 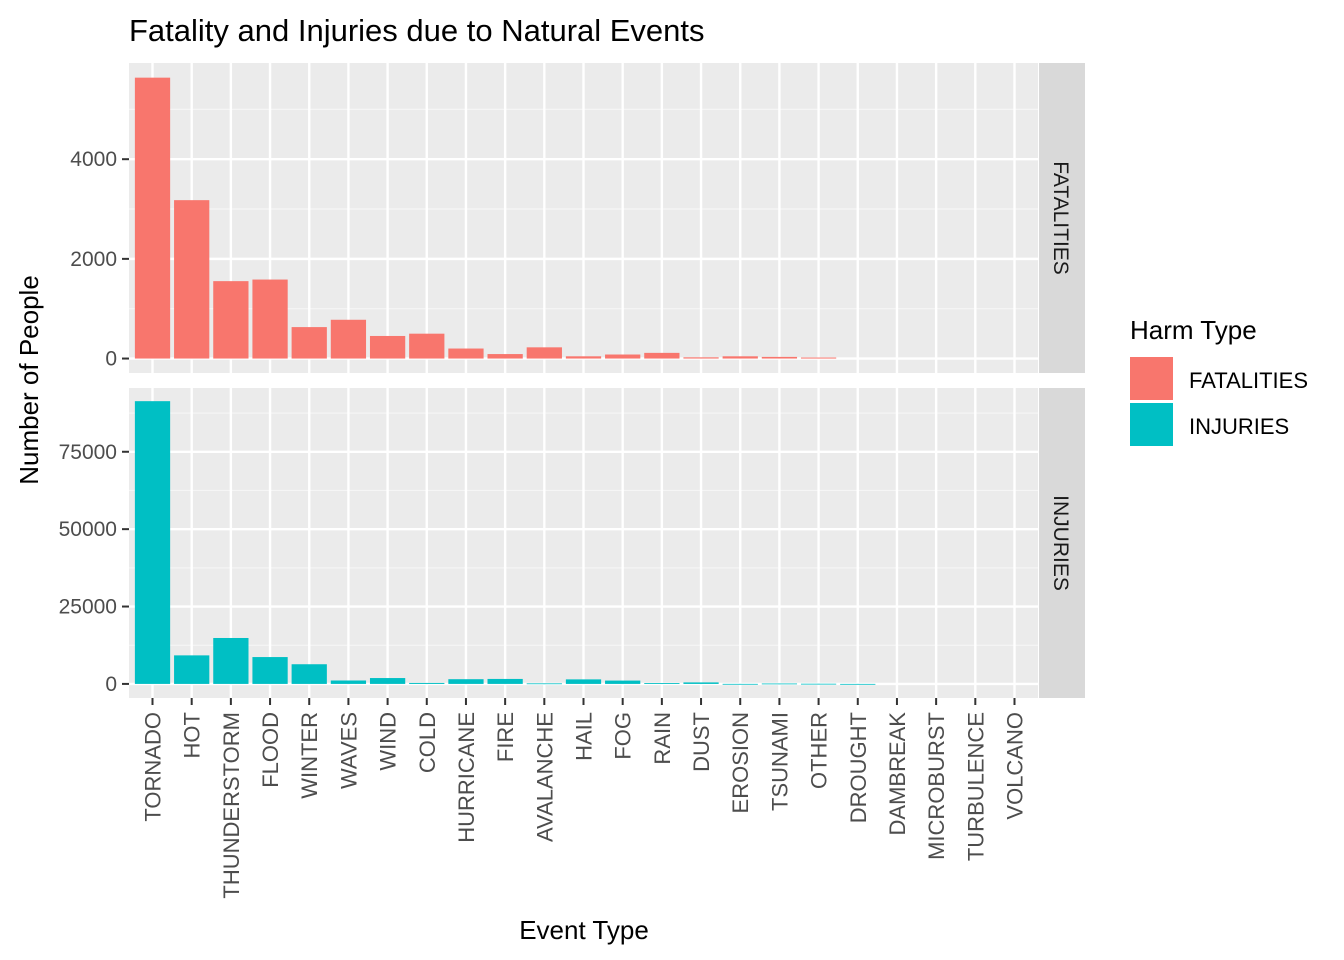 What do you see at coordinates (505, 356) in the screenshot?
I see `bar-fatalities-fire` at bounding box center [505, 356].